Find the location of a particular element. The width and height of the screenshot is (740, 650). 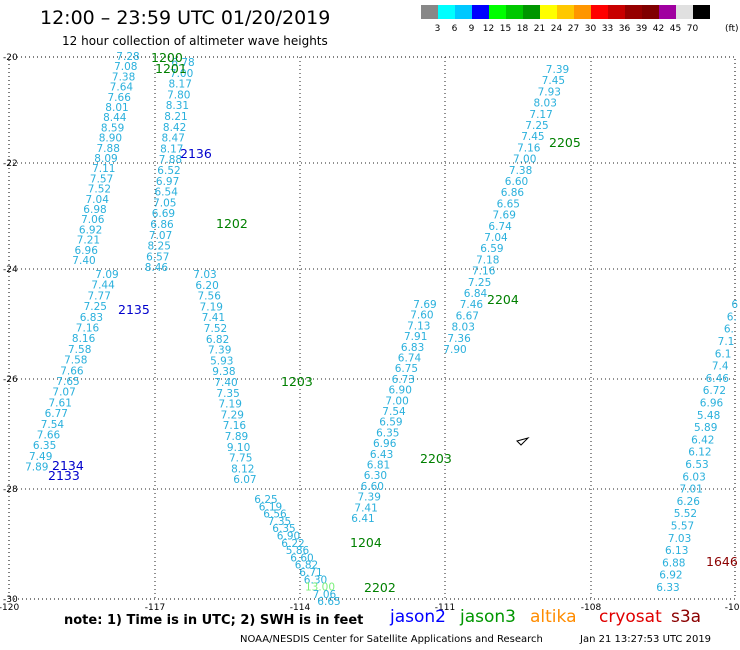

wave-height-value: 7.41 is located at coordinates (213, 318).